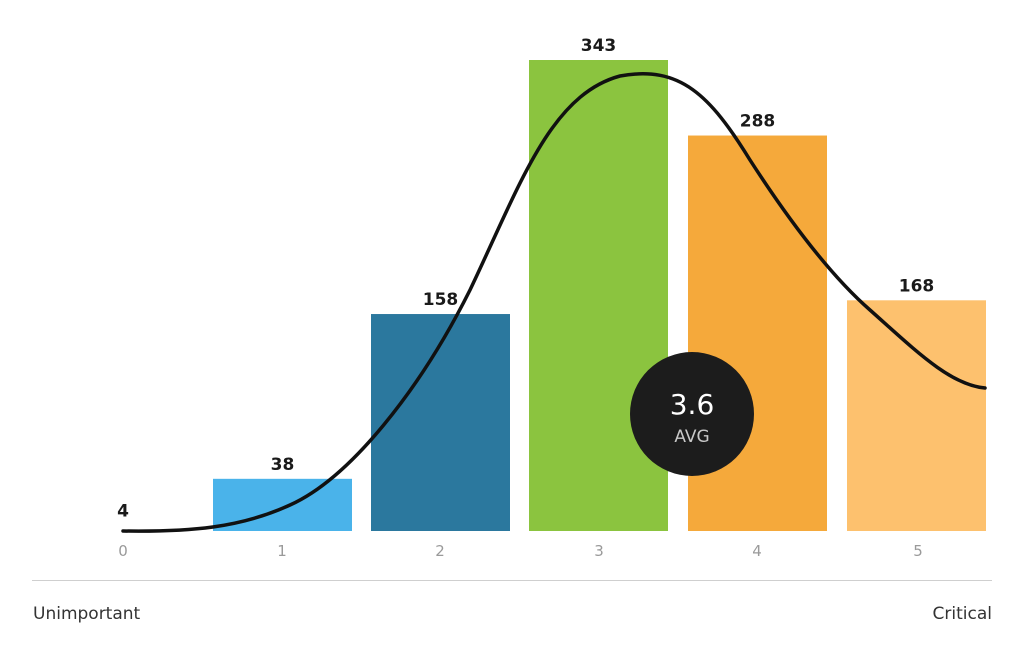 Image resolution: width=1024 pixels, height=658 pixels. I want to click on value-label-4: 288, so click(758, 122).